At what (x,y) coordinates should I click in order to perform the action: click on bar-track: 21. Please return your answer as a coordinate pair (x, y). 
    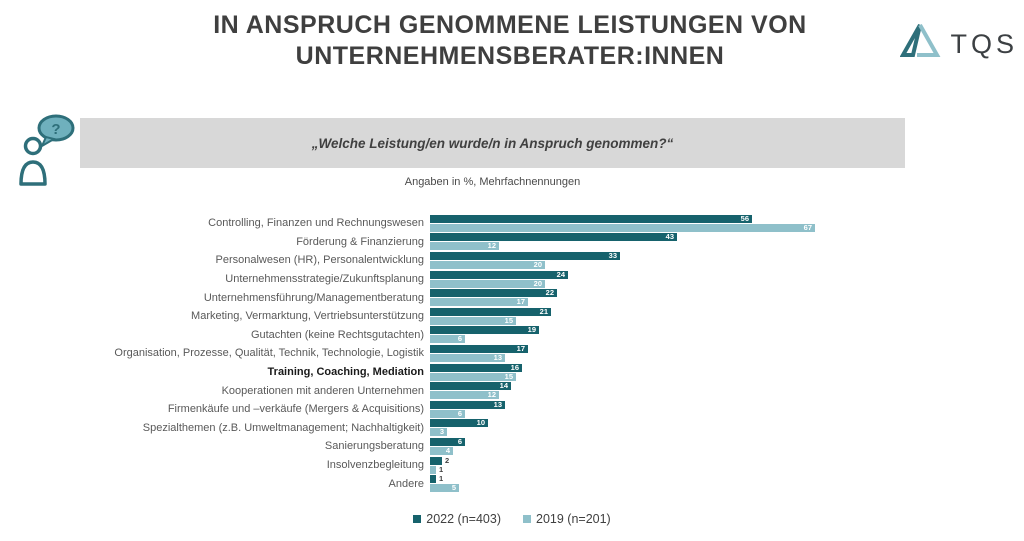
    Looking at the image, I should click on (725, 311).